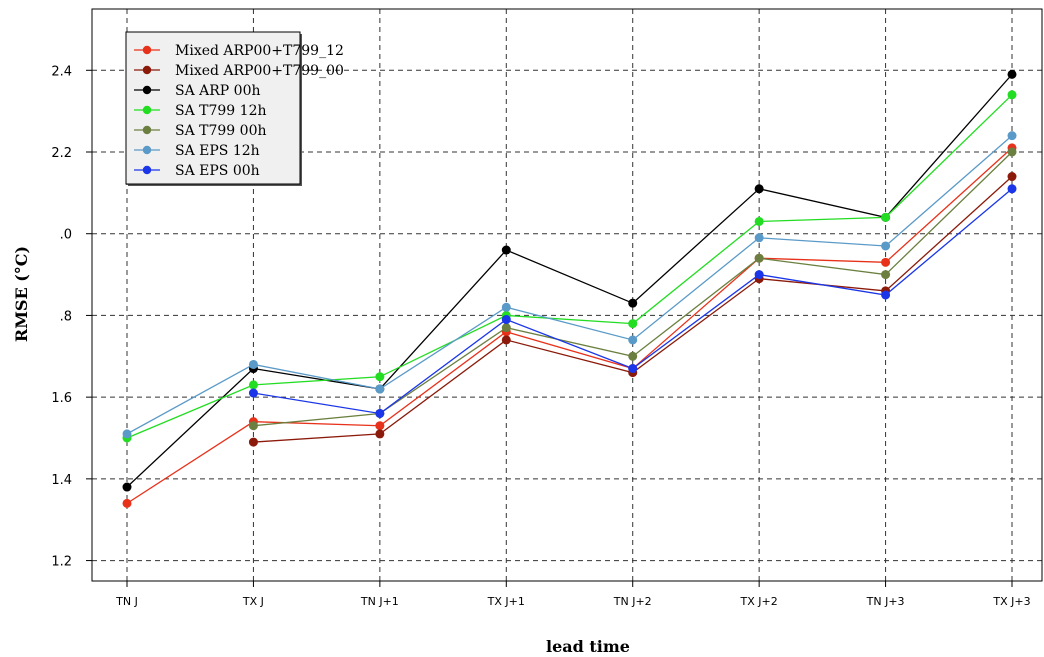 The width and height of the screenshot is (1044, 657). What do you see at coordinates (588, 646) in the screenshot?
I see `x-axis-title: lead time` at bounding box center [588, 646].